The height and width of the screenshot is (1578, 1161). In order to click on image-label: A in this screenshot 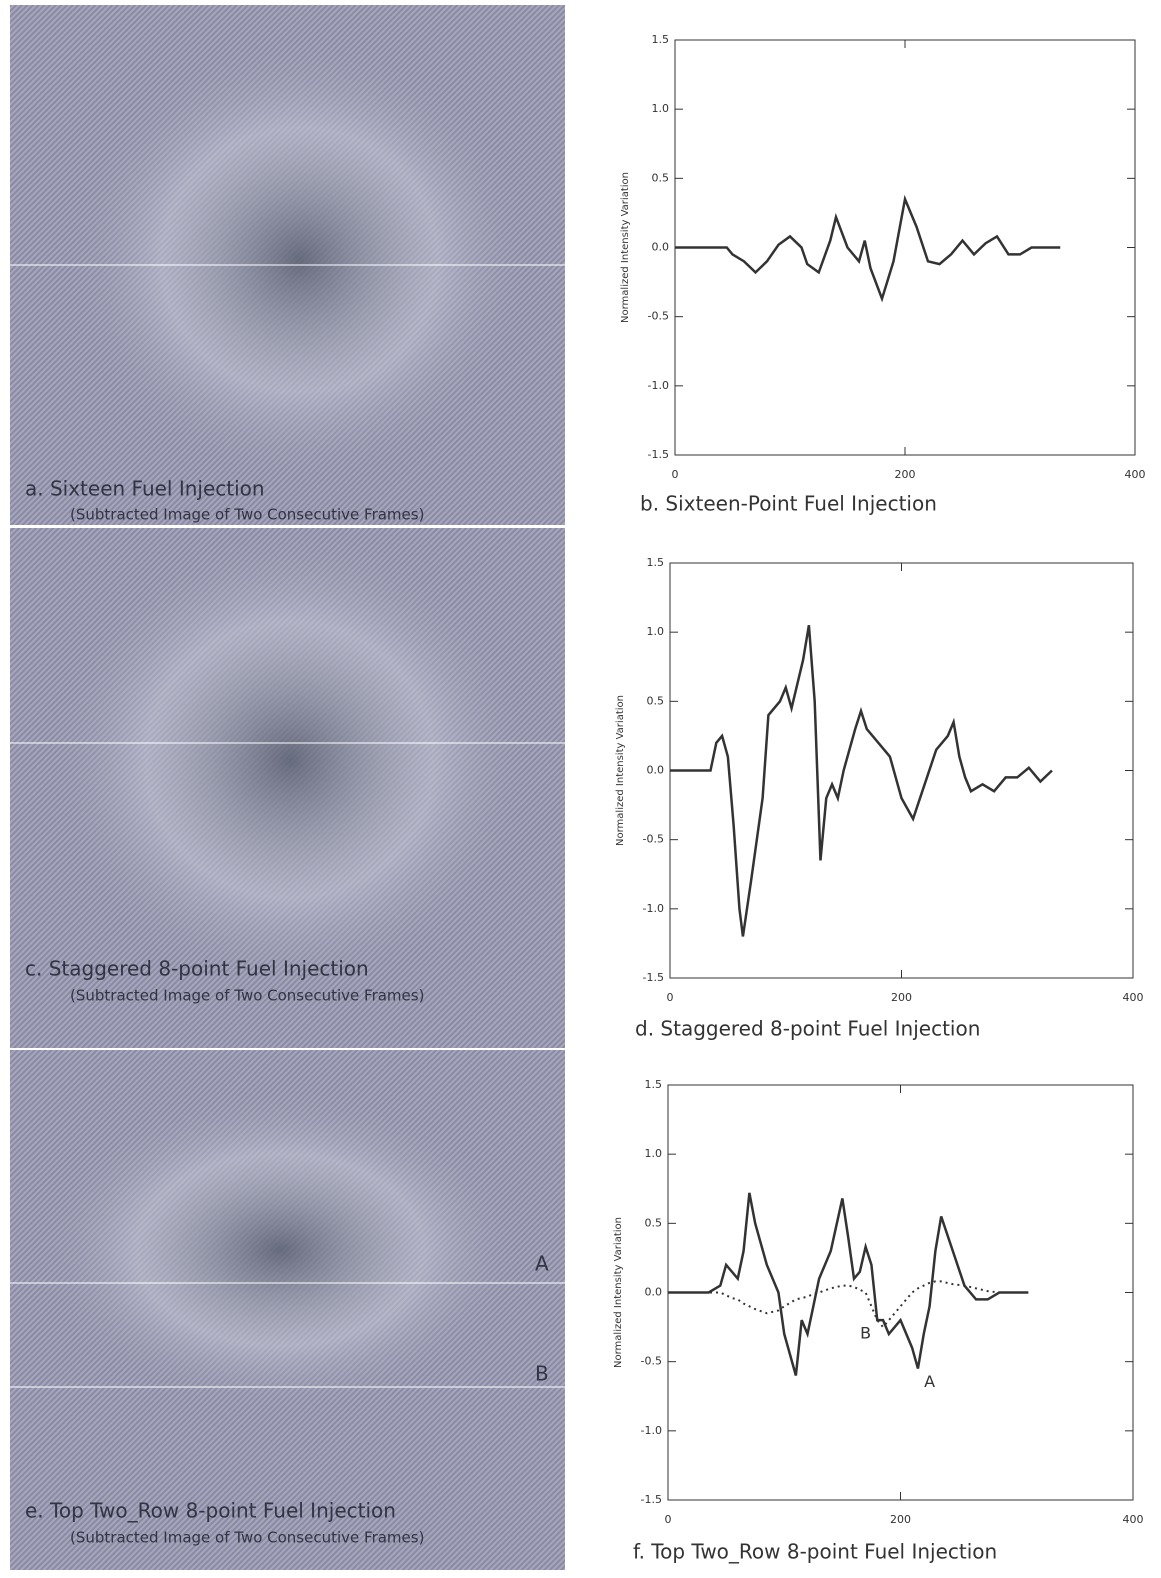, I will do `click(542, 1264)`.